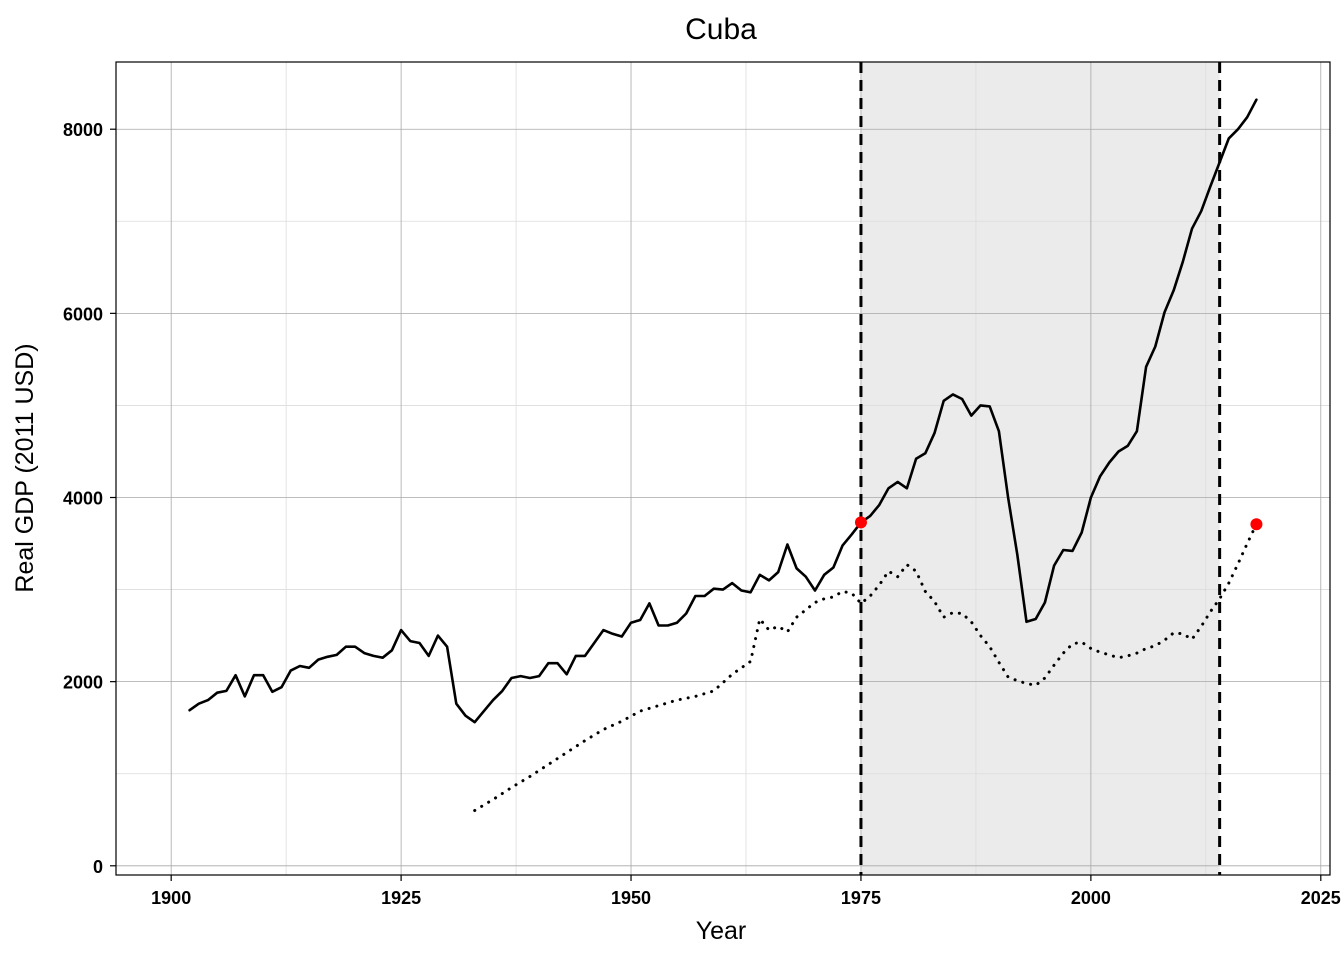  Describe the element at coordinates (401, 898) in the screenshot. I see `x-tick-label: 1925` at that location.